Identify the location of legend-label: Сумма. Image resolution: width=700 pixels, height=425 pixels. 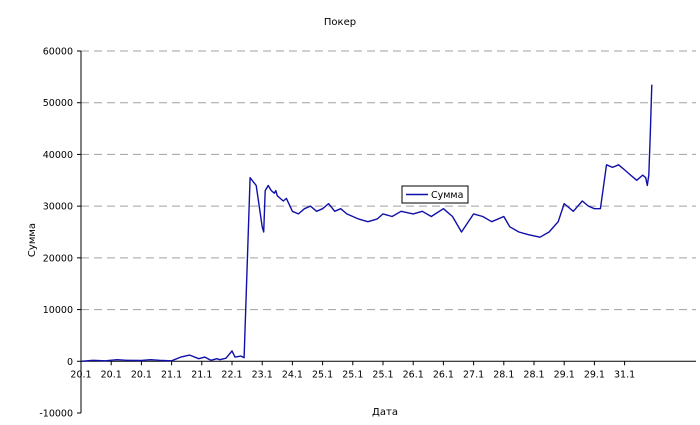
(447, 195).